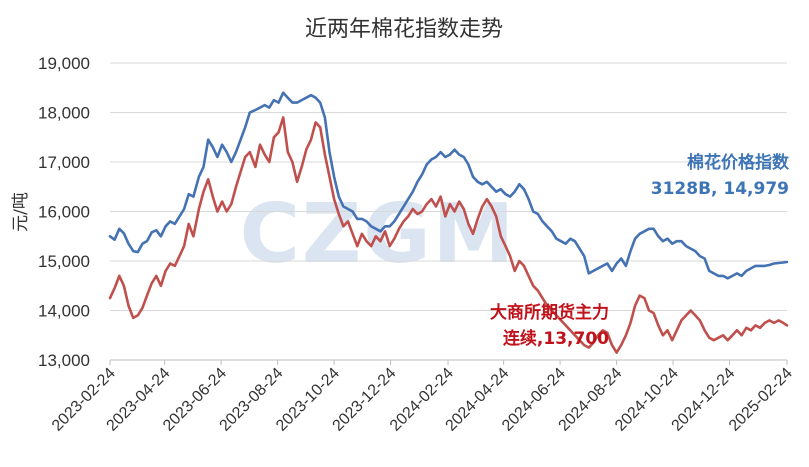 The image size is (809, 467). I want to click on annotation-2-line-2: 连续,13,700, so click(556, 338).